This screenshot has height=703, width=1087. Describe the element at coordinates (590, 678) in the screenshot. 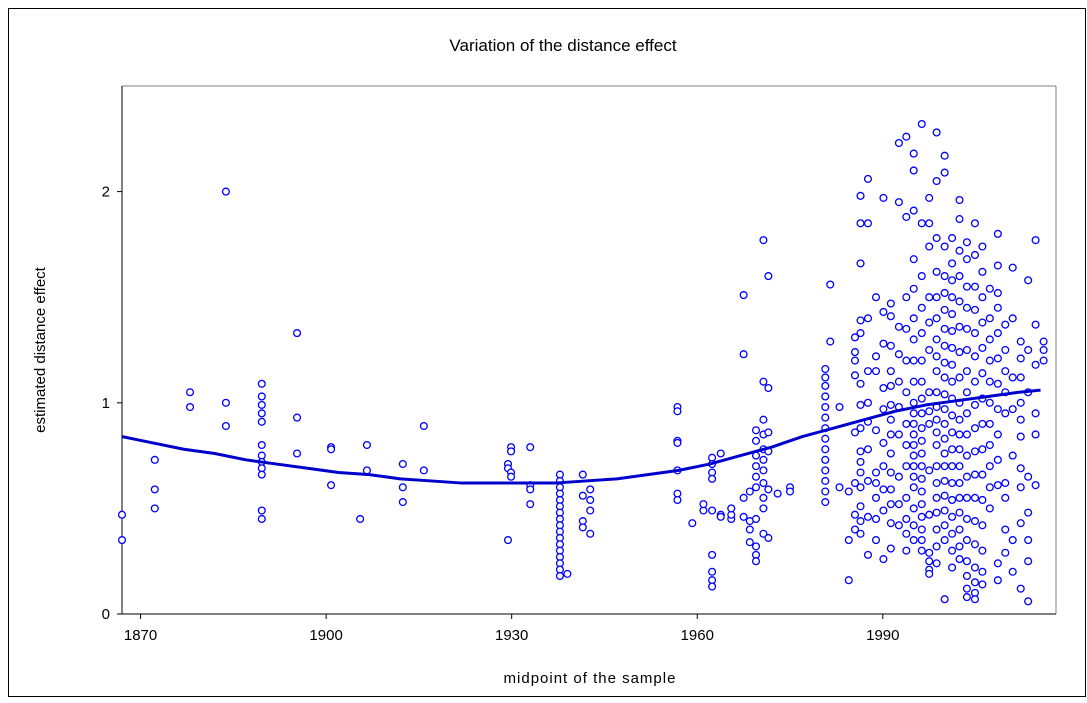

I see `x-axis-label: midpoint of the sample` at that location.